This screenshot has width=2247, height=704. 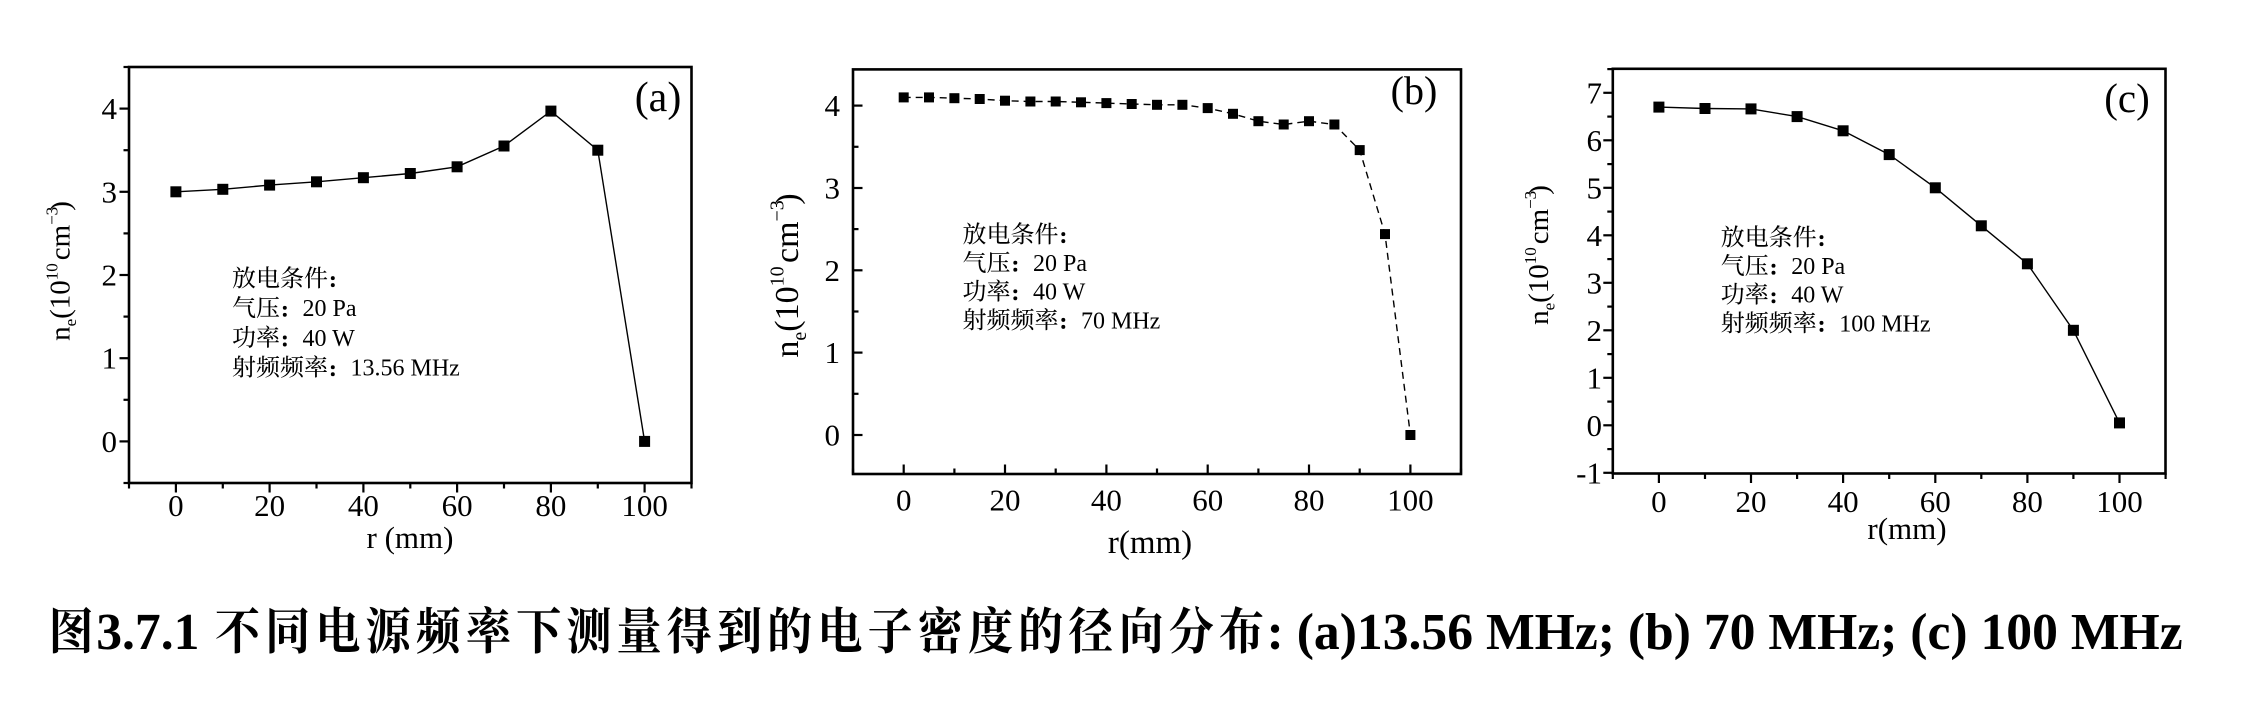 What do you see at coordinates (1589, 472) in the screenshot?
I see `svg-text: -1` at bounding box center [1589, 472].